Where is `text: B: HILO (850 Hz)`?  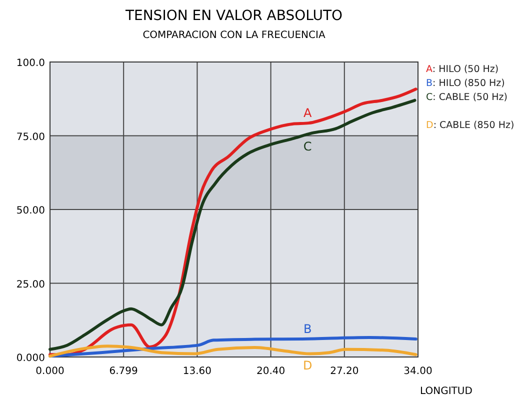 text: B: HILO (850 Hz) is located at coordinates (465, 83).